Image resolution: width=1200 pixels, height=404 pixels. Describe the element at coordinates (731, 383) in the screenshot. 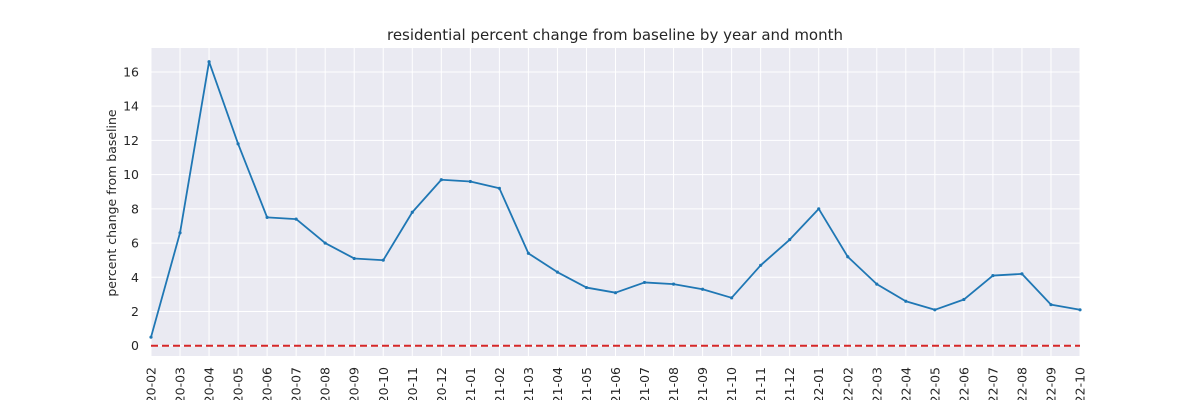

I see `x-tick-label: 21-10` at that location.